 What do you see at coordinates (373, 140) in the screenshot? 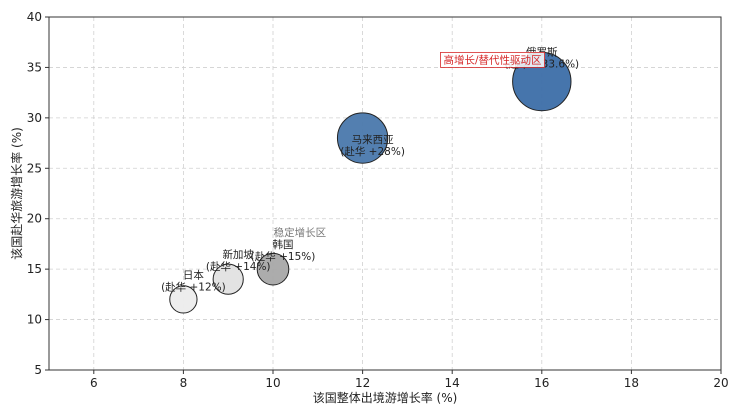
I see `point-name-label: 马来西亚` at bounding box center [373, 140].